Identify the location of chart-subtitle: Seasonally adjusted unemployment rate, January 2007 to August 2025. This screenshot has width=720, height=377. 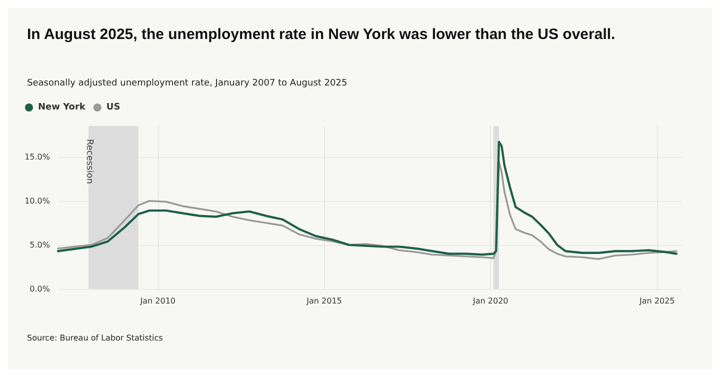
(187, 83).